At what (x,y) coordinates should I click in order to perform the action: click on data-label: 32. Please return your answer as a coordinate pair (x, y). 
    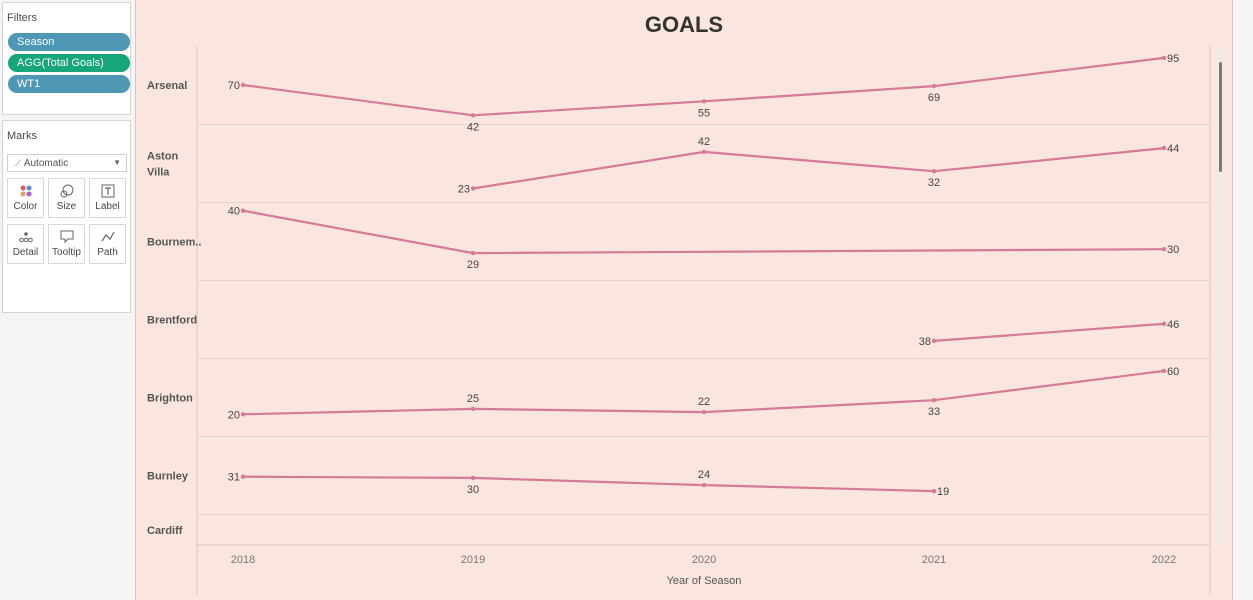
    Looking at the image, I should click on (934, 183).